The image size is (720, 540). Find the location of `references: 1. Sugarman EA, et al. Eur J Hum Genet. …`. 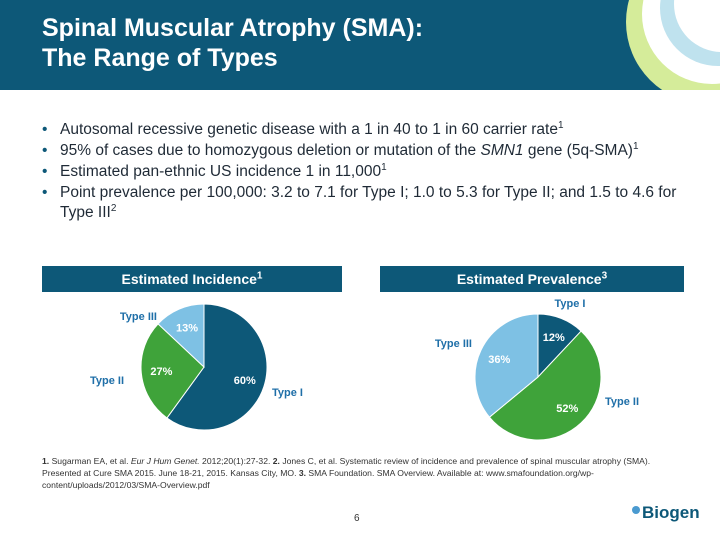

references: 1. Sugarman EA, et al. Eur J Hum Genet. … is located at coordinates (347, 473).